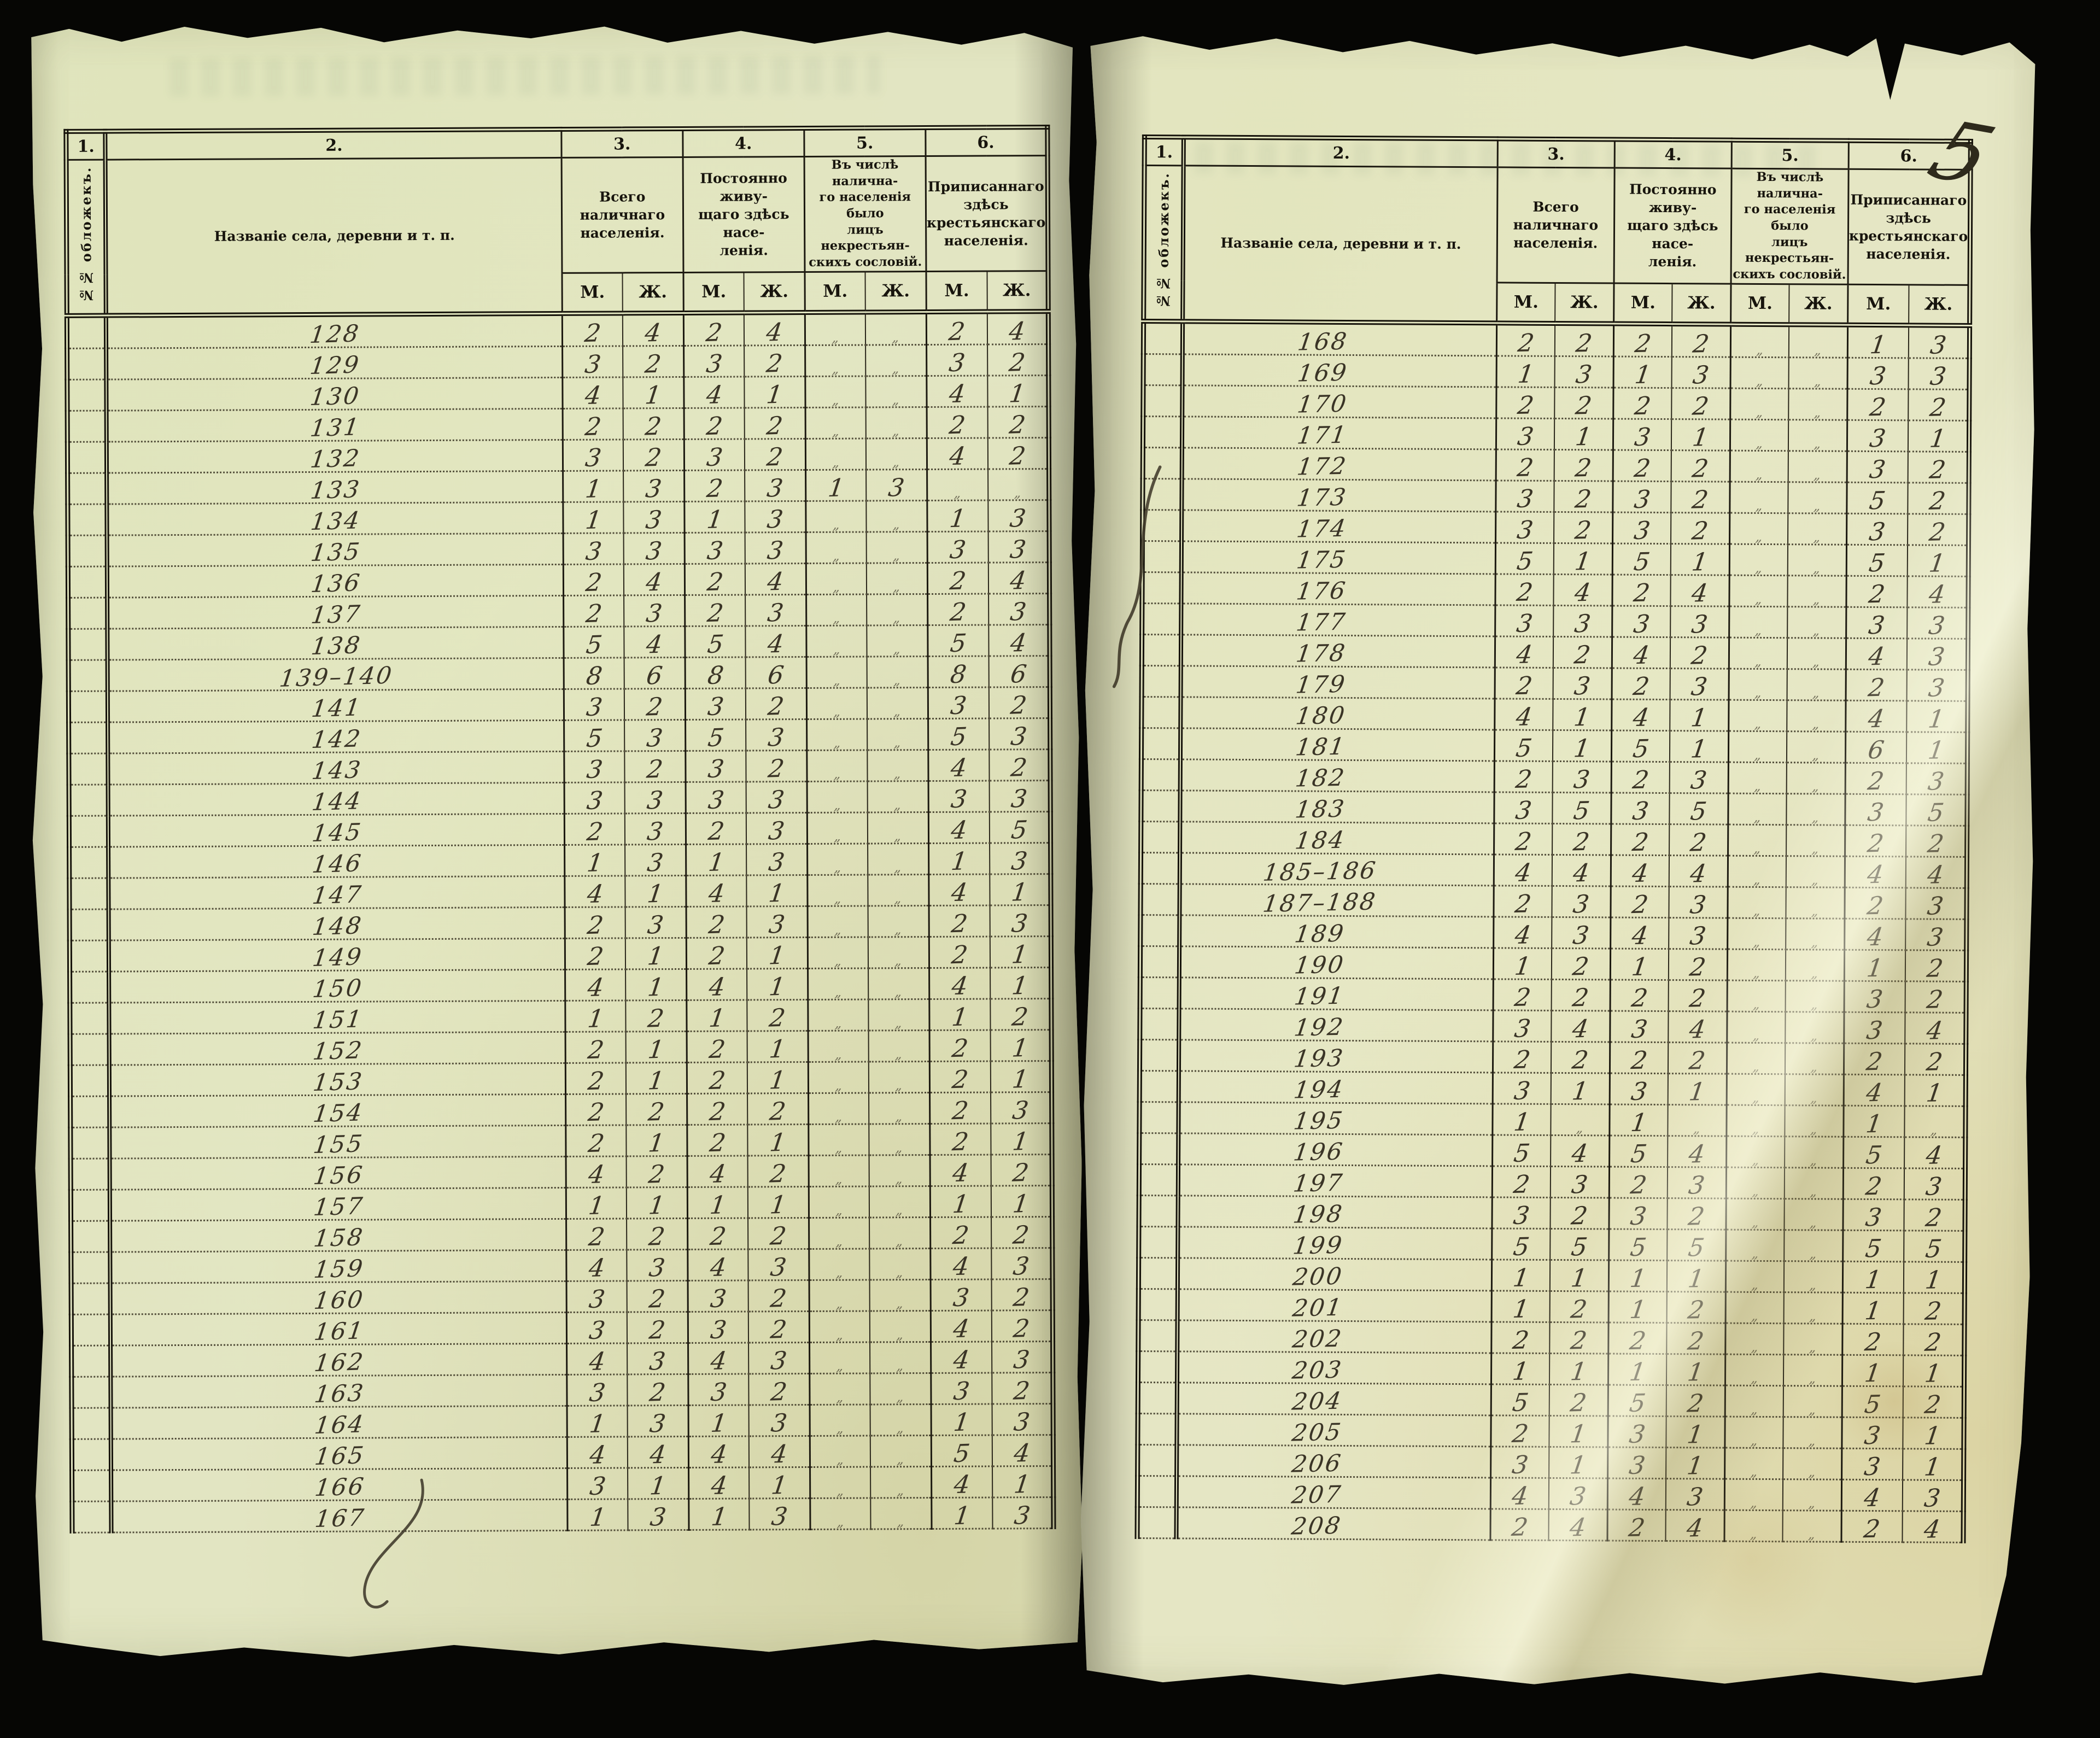  What do you see at coordinates (1322, 561) in the screenshot?
I see `handwritten-village-number: 175` at bounding box center [1322, 561].